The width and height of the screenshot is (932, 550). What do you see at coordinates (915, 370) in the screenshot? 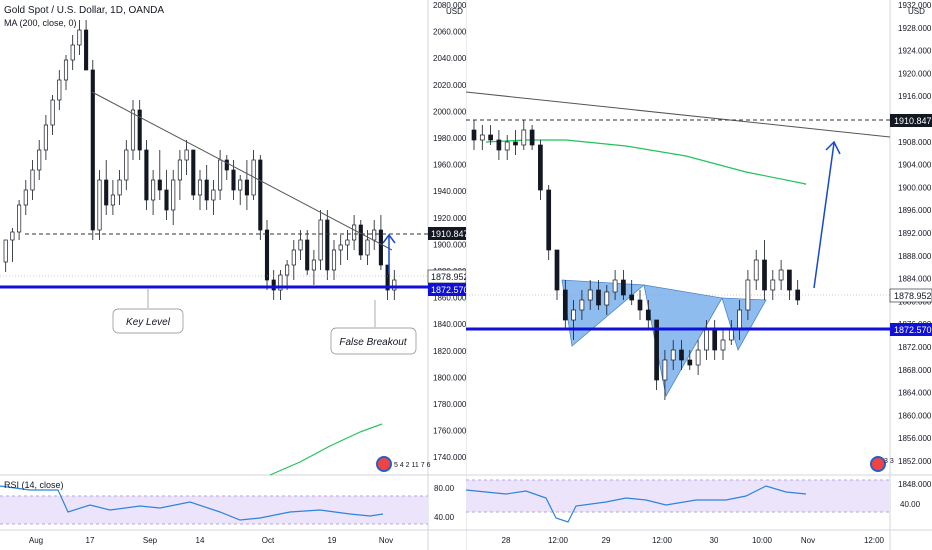
I see `right-y-tick: 1868.000` at bounding box center [915, 370].